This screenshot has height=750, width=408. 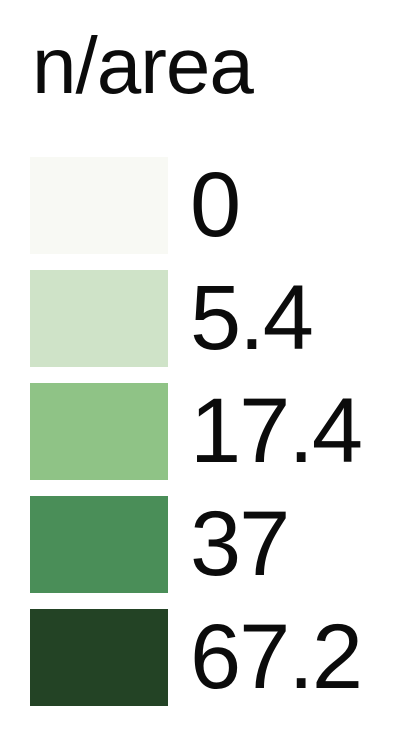 I want to click on legend-item: 5.4, so click(x=210, y=326).